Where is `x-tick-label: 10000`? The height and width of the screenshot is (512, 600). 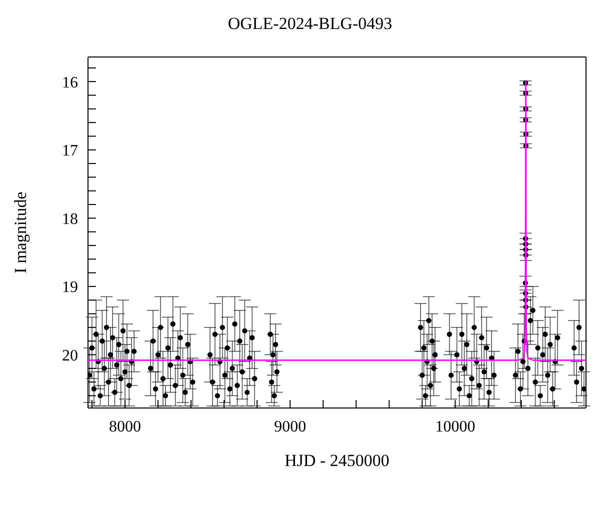 x-tick-label: 10000 is located at coordinates (455, 427).